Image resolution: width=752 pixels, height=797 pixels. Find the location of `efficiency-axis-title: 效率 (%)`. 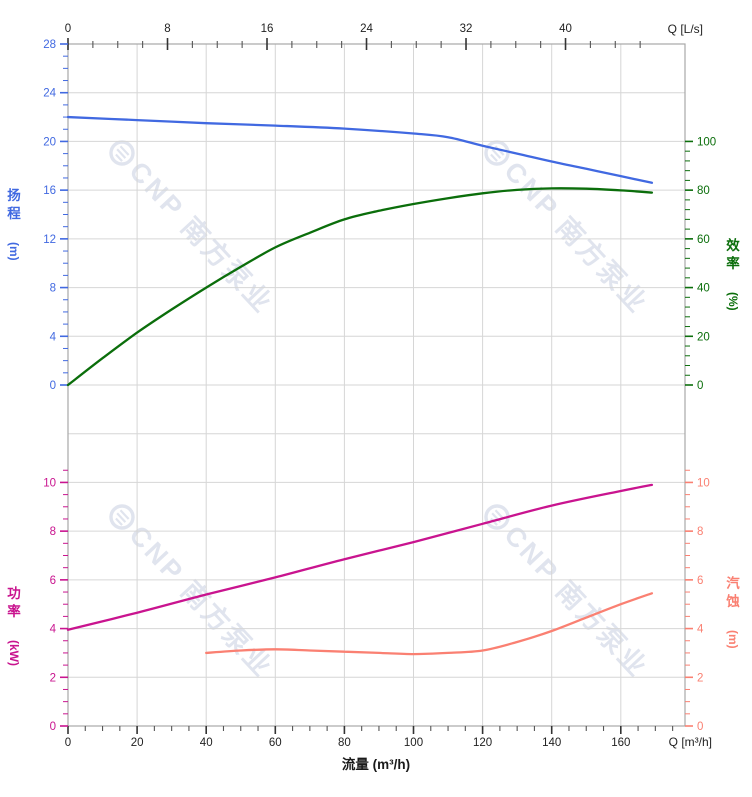

efficiency-axis-title: 效率 (%) is located at coordinates (733, 274).